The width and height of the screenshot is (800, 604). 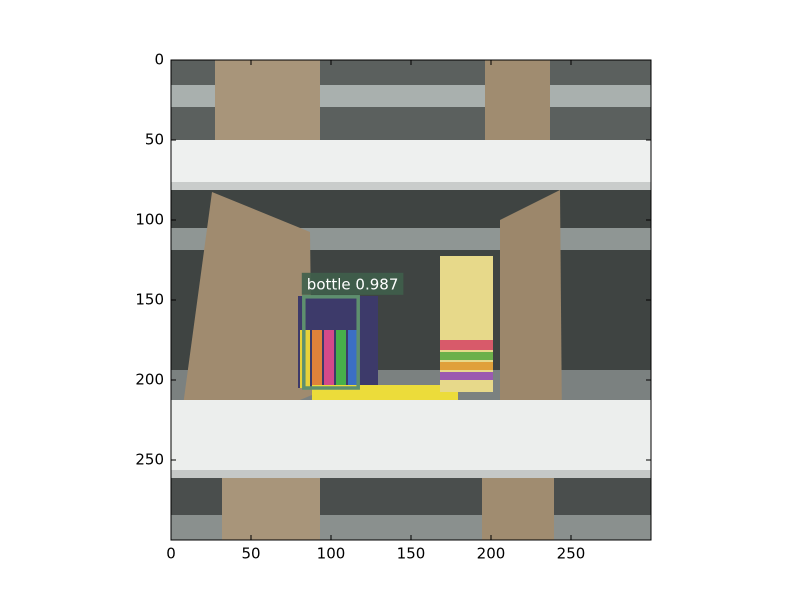 I want to click on x-tick-label: 150, so click(x=411, y=554).